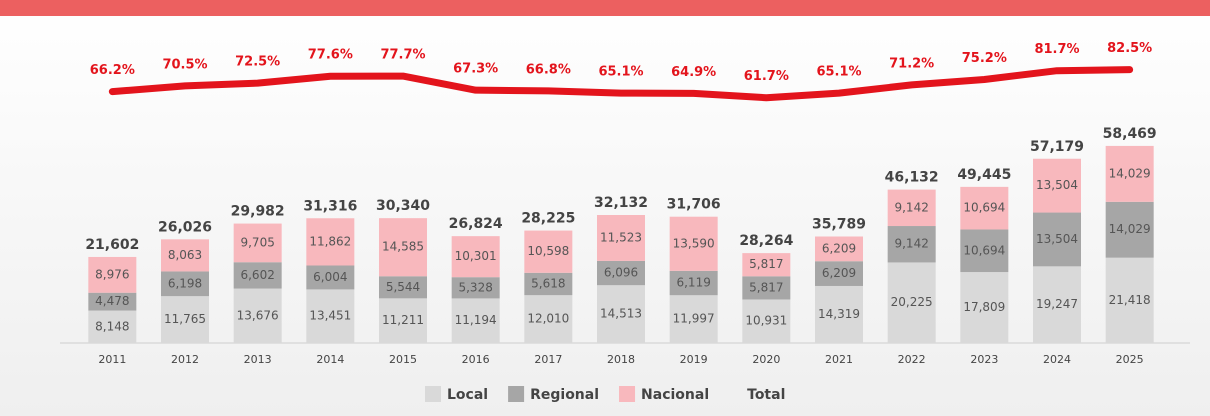  I want to click on segment-label: 13,676, so click(258, 315).